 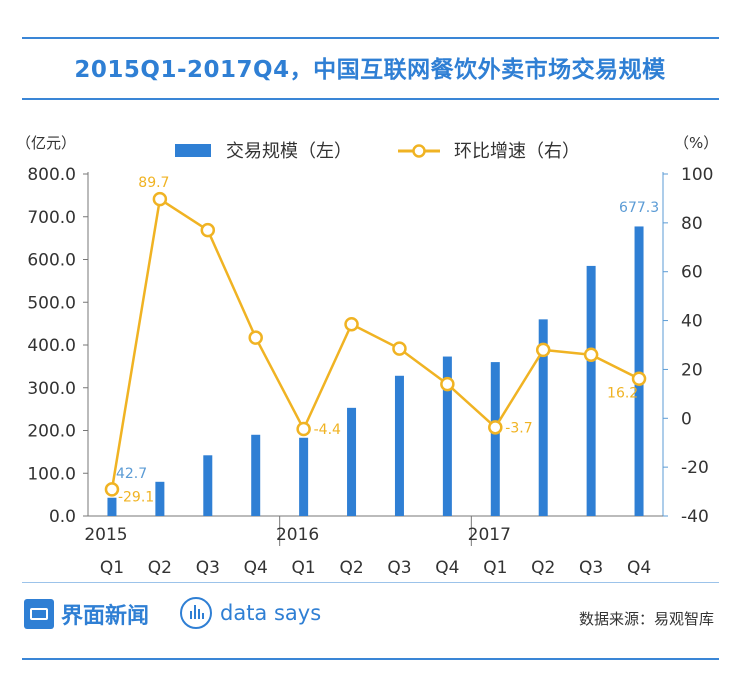 I want to click on right-axis-unit: （%）, so click(x=696, y=143).